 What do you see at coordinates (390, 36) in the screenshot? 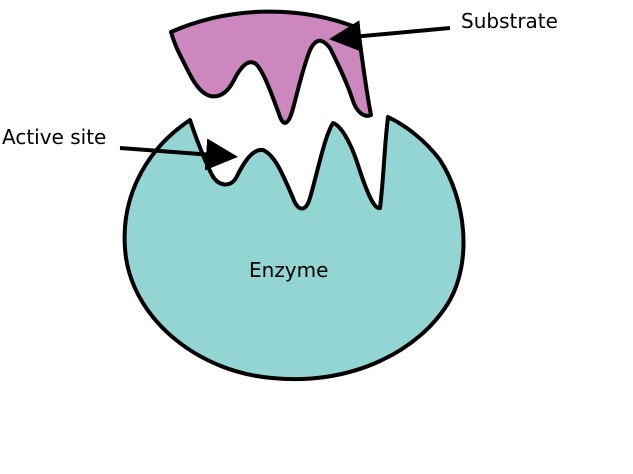
I see `substrate-arrow` at bounding box center [390, 36].